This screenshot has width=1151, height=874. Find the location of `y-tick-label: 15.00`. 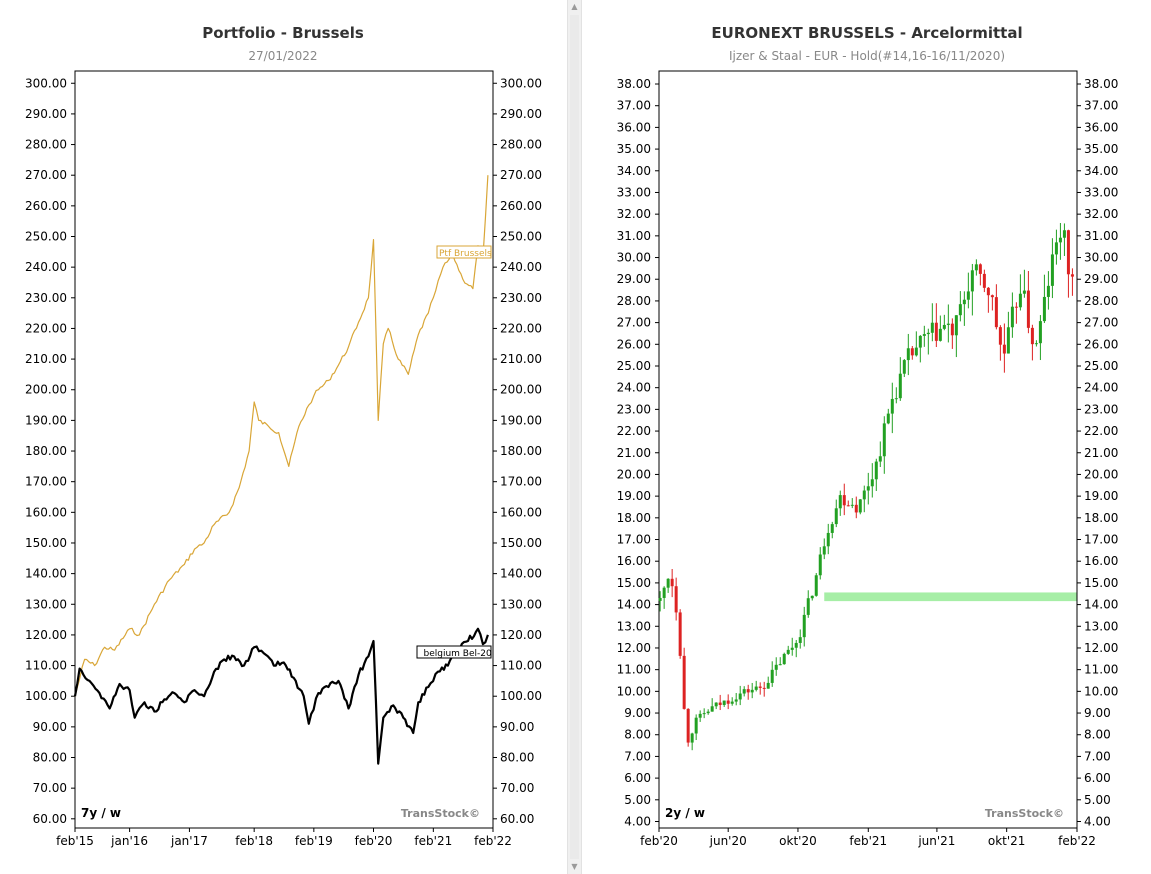

y-tick-label: 15.00 is located at coordinates (634, 583).